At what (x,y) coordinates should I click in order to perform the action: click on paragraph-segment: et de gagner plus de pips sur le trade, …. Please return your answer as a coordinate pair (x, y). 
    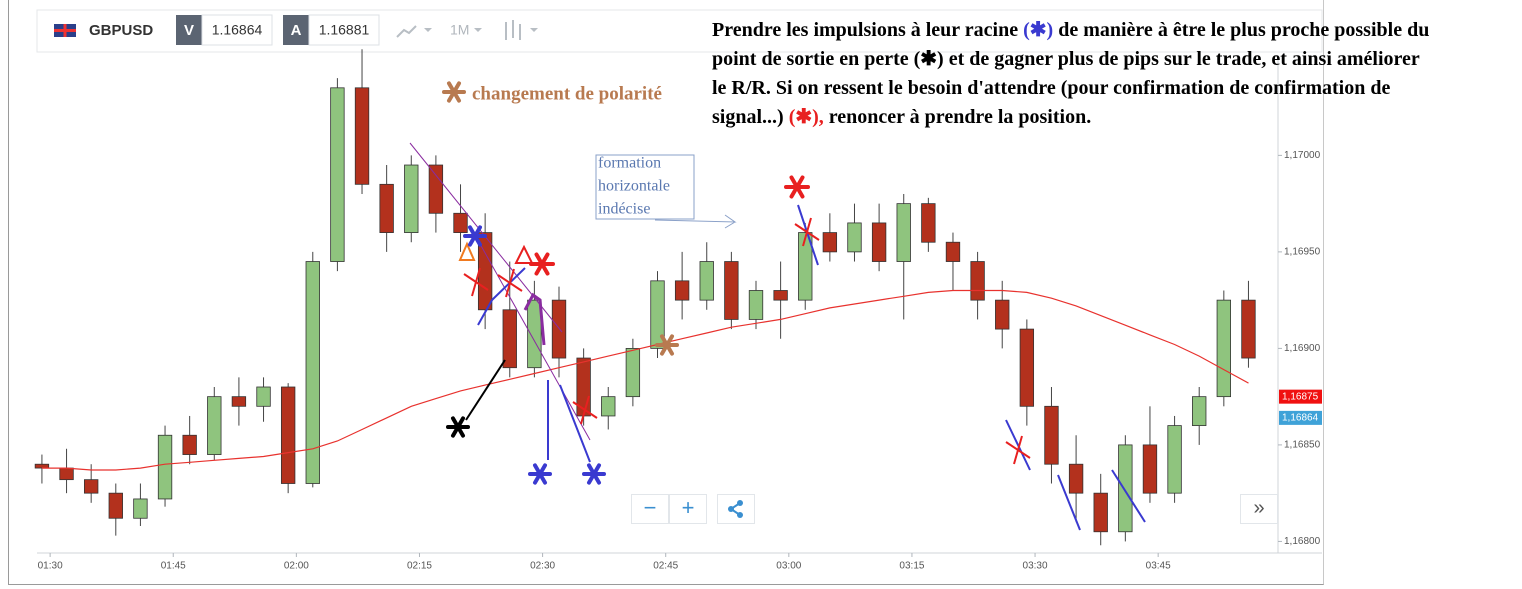
    Looking at the image, I should click on (1066, 88).